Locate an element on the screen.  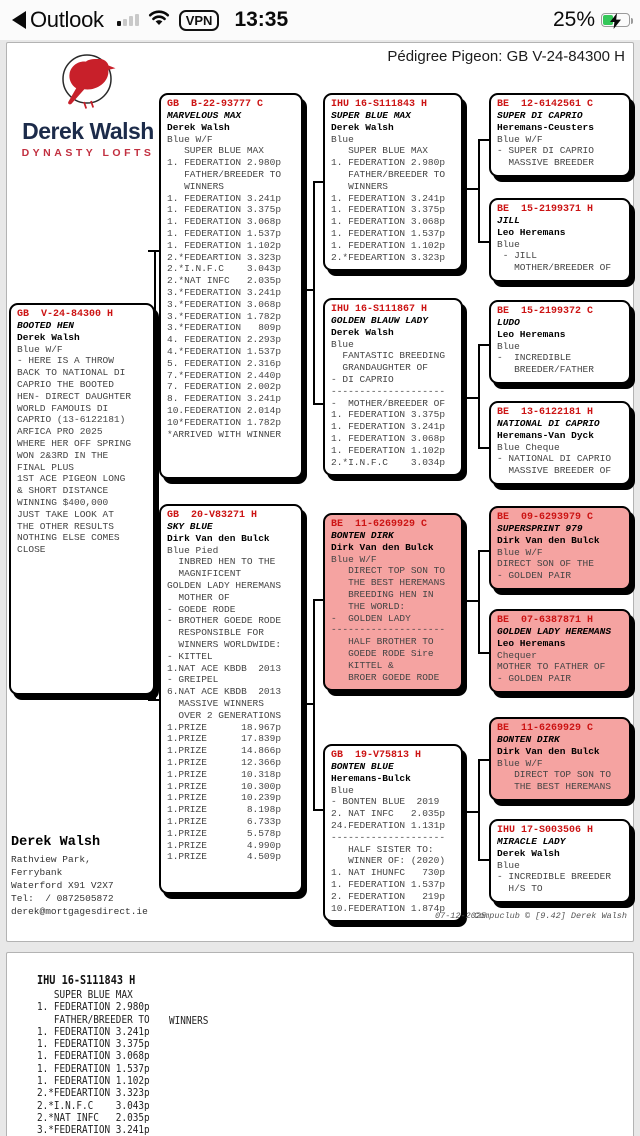
loft-logo: Derek Walsh DYNASTY LOFTS is located at coordinates (88, 105).